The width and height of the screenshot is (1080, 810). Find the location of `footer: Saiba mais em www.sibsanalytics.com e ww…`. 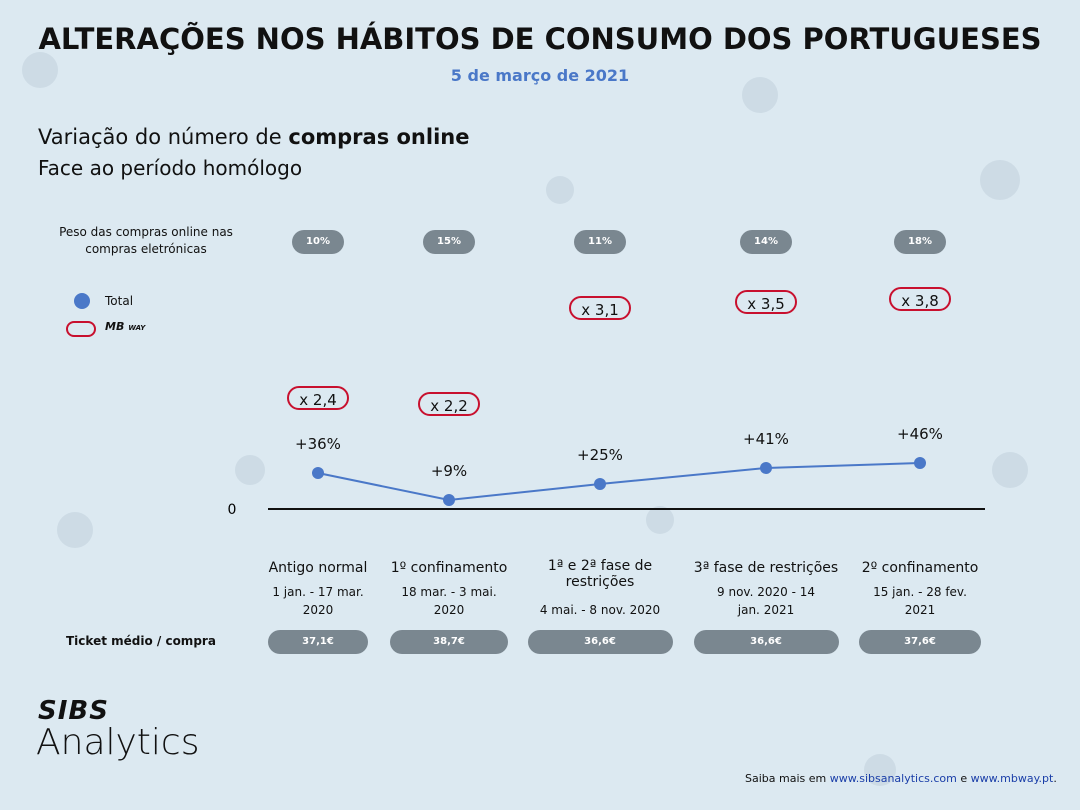

footer: Saiba mais em www.sibsanalytics.com e ww… is located at coordinates (901, 778).